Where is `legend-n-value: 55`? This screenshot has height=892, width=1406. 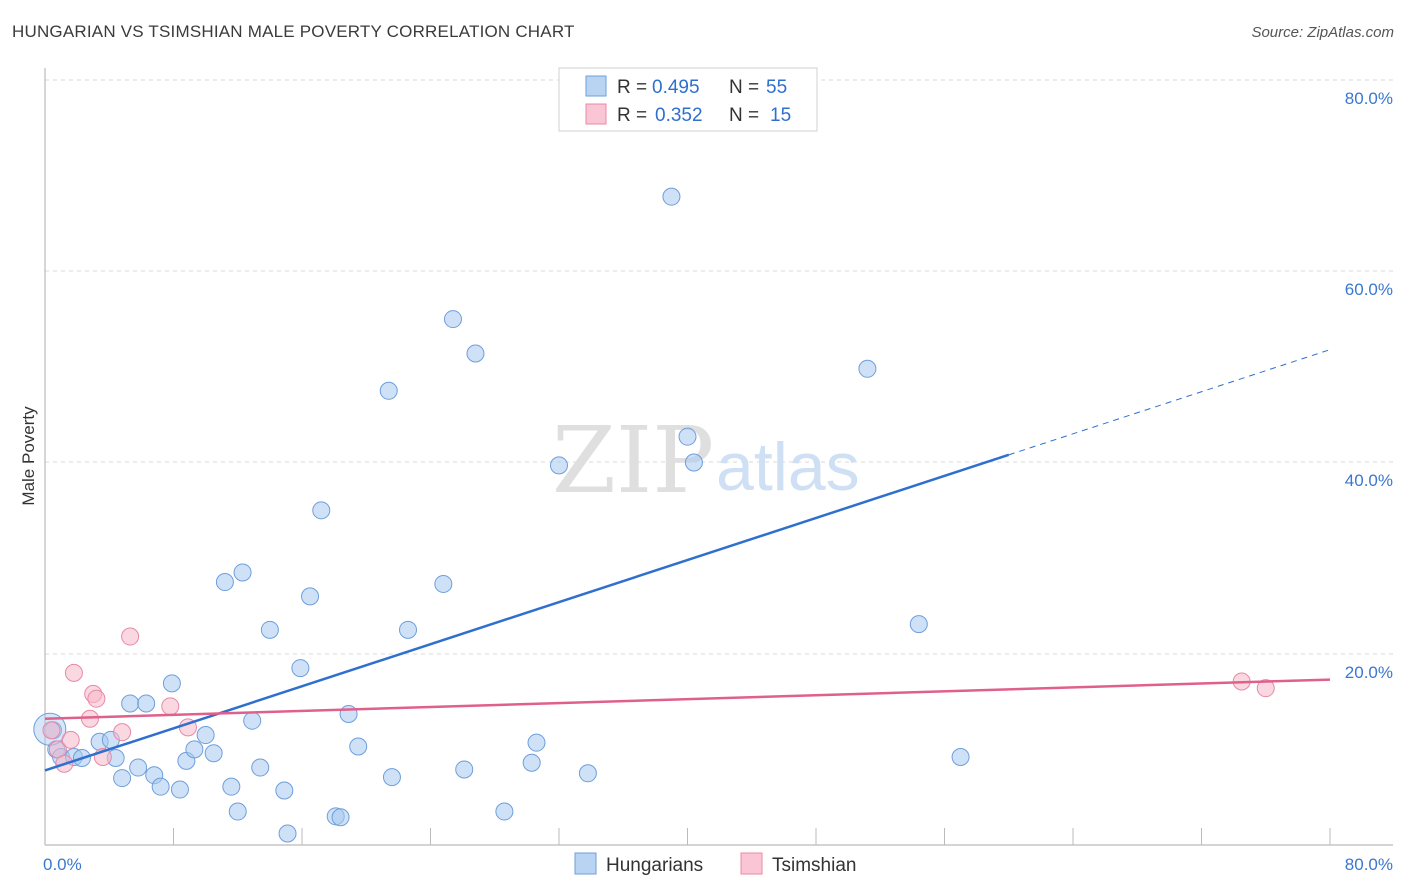
legend-n-value: 55 is located at coordinates (776, 87).